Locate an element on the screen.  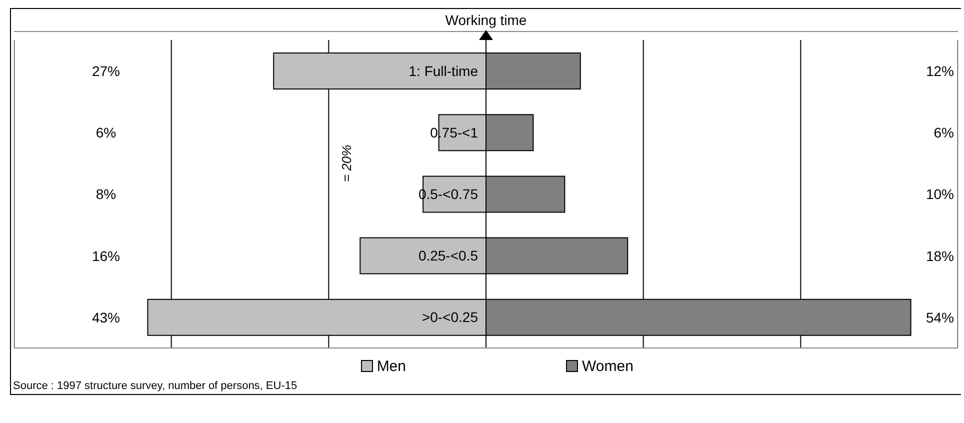
y-tick-label: >0-<0.25 is located at coordinates (450, 317).